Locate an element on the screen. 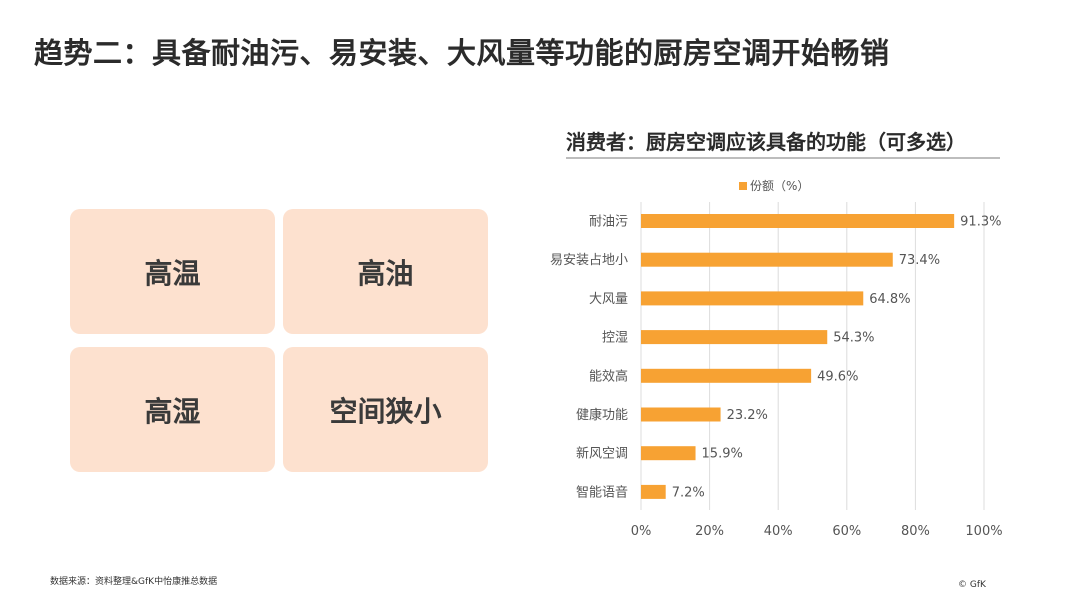 Image resolution: width=1080 pixels, height=608 pixels. data-label: 73.4% is located at coordinates (919, 260).